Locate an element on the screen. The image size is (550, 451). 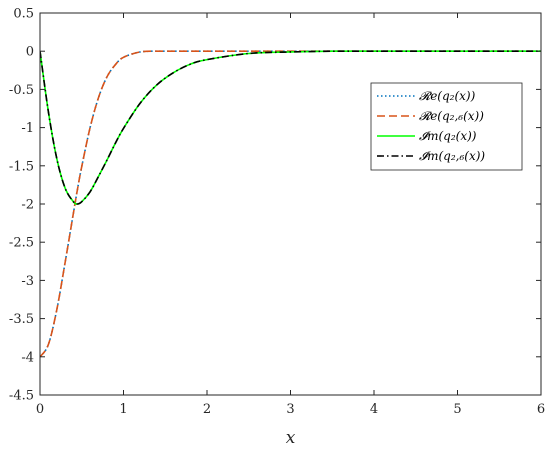
y-tick-label: -4 is located at coordinates (27, 357).